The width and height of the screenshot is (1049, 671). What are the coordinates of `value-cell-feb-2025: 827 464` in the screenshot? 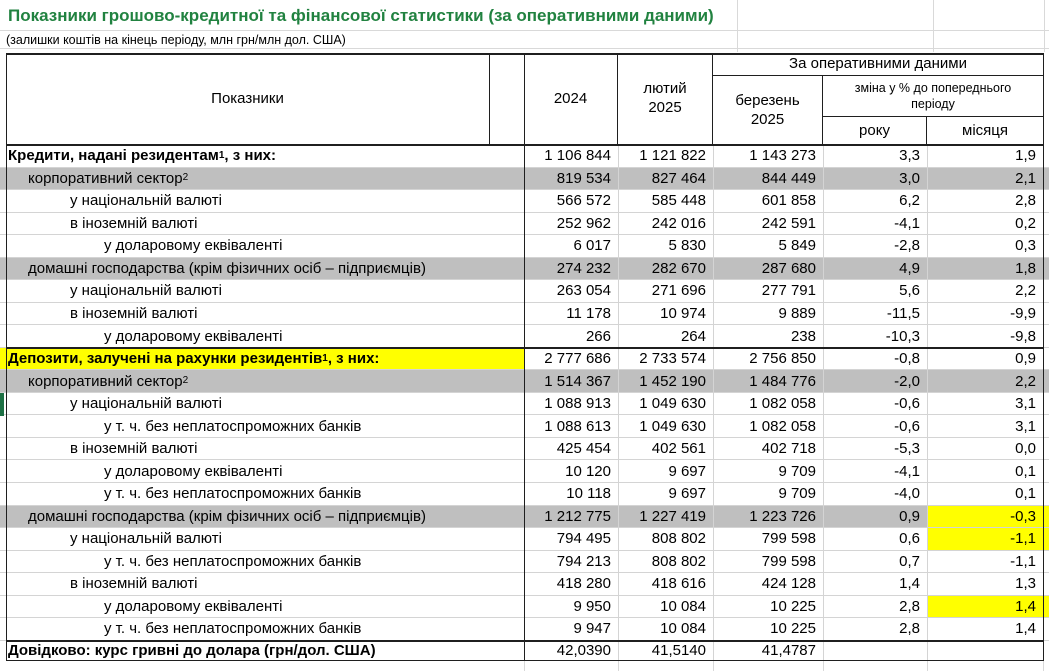 It's located at (678, 178).